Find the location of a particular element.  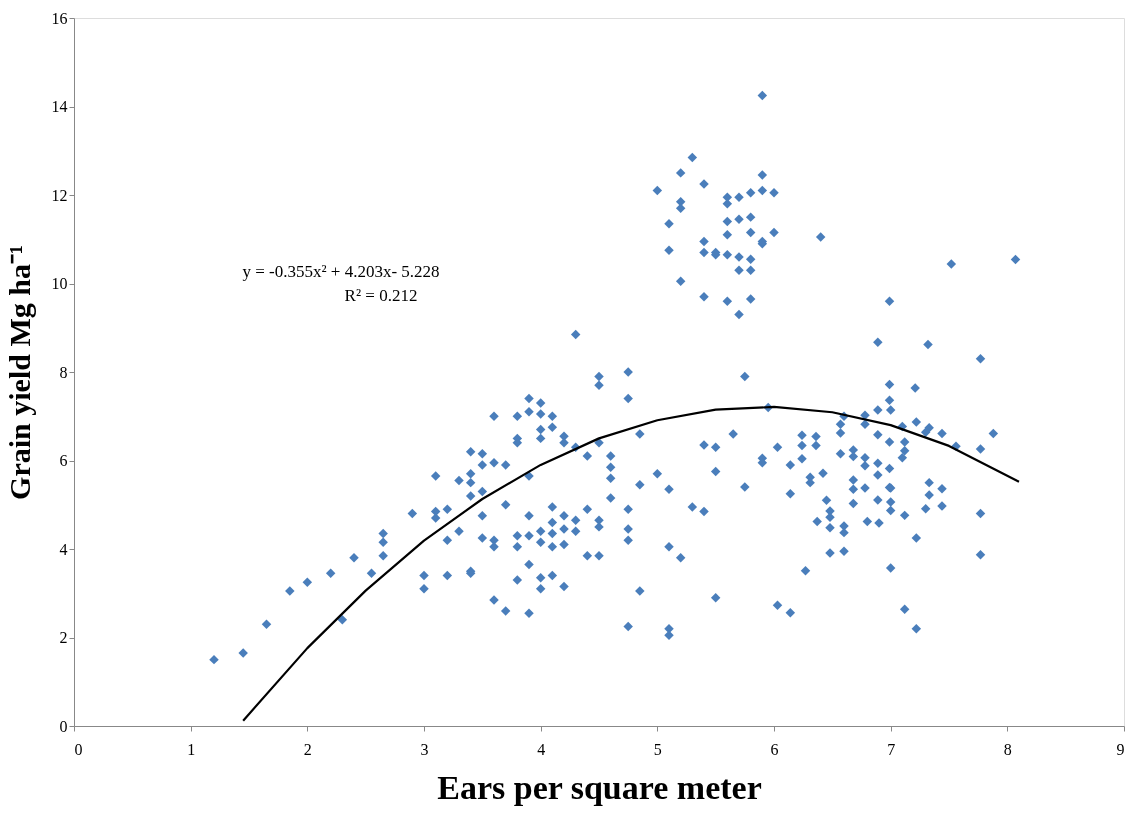

y-tick-label: 2 is located at coordinates (63, 637).